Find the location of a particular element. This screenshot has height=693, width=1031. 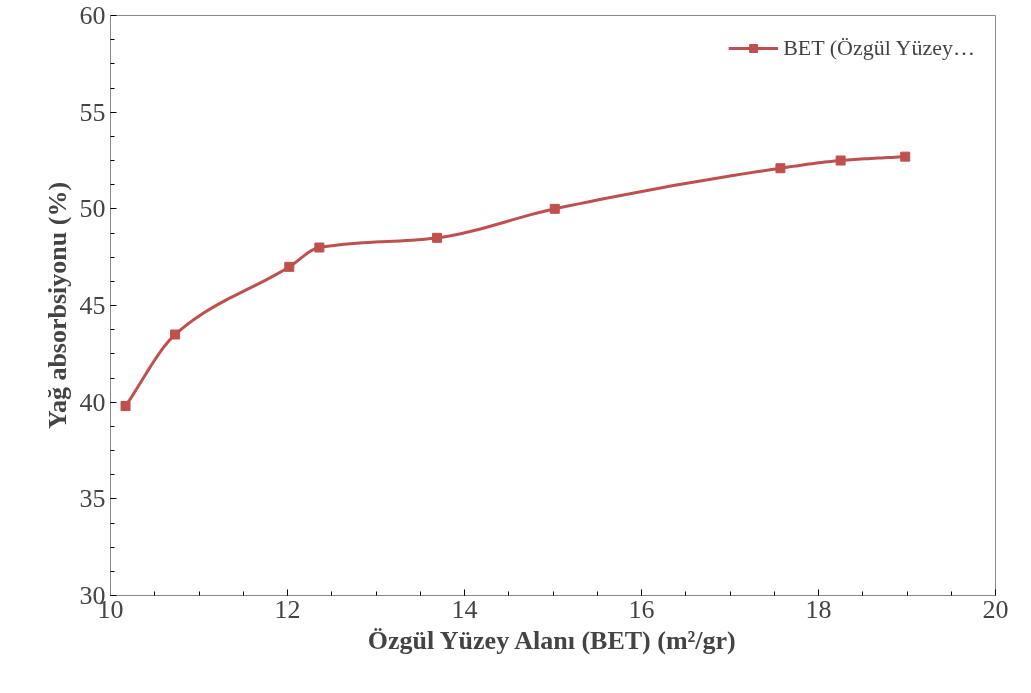

x-tick-label: 16 is located at coordinates (641, 609).